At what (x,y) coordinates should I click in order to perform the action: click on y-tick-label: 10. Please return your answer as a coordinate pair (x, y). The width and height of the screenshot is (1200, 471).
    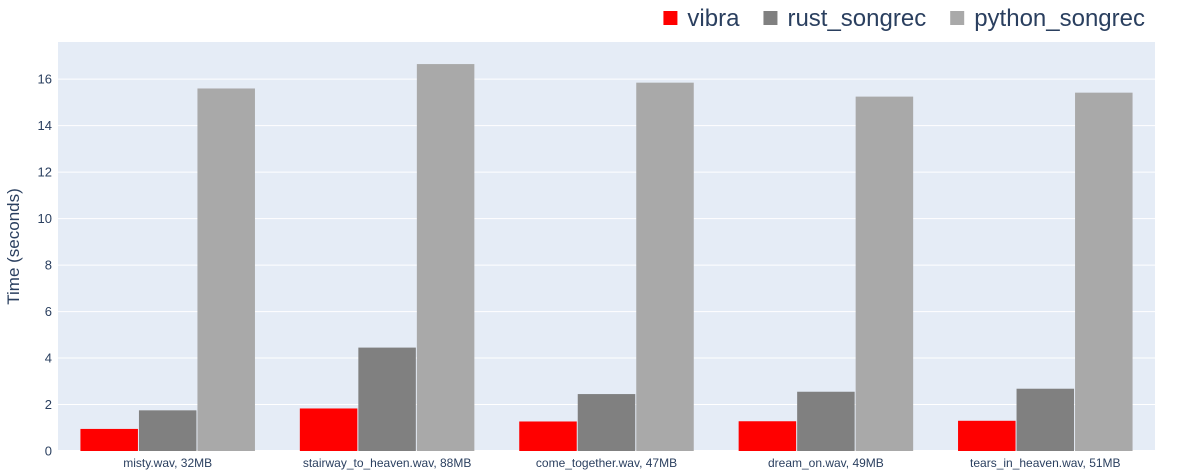
    Looking at the image, I should click on (45, 218).